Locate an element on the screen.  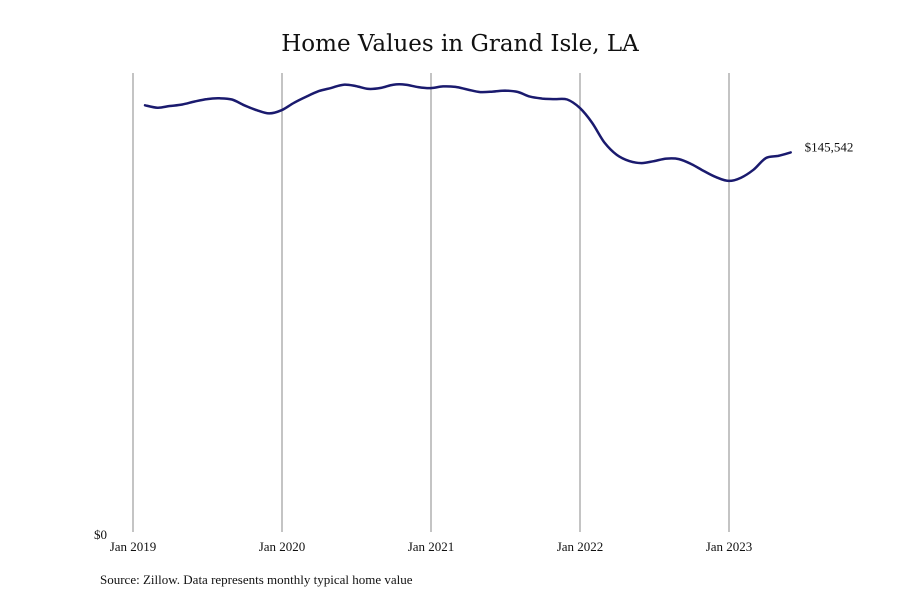
series-line-home-value is located at coordinates (467, 133).